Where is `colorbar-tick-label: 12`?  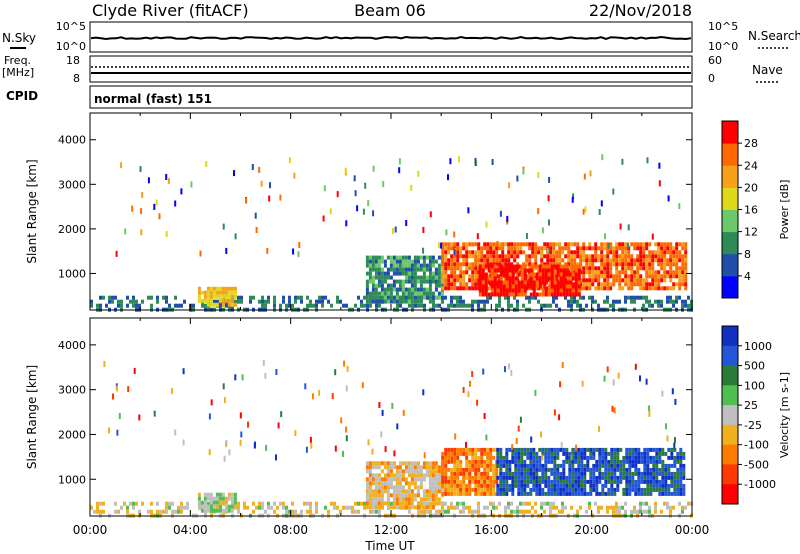 colorbar-tick-label: 12 is located at coordinates (751, 232).